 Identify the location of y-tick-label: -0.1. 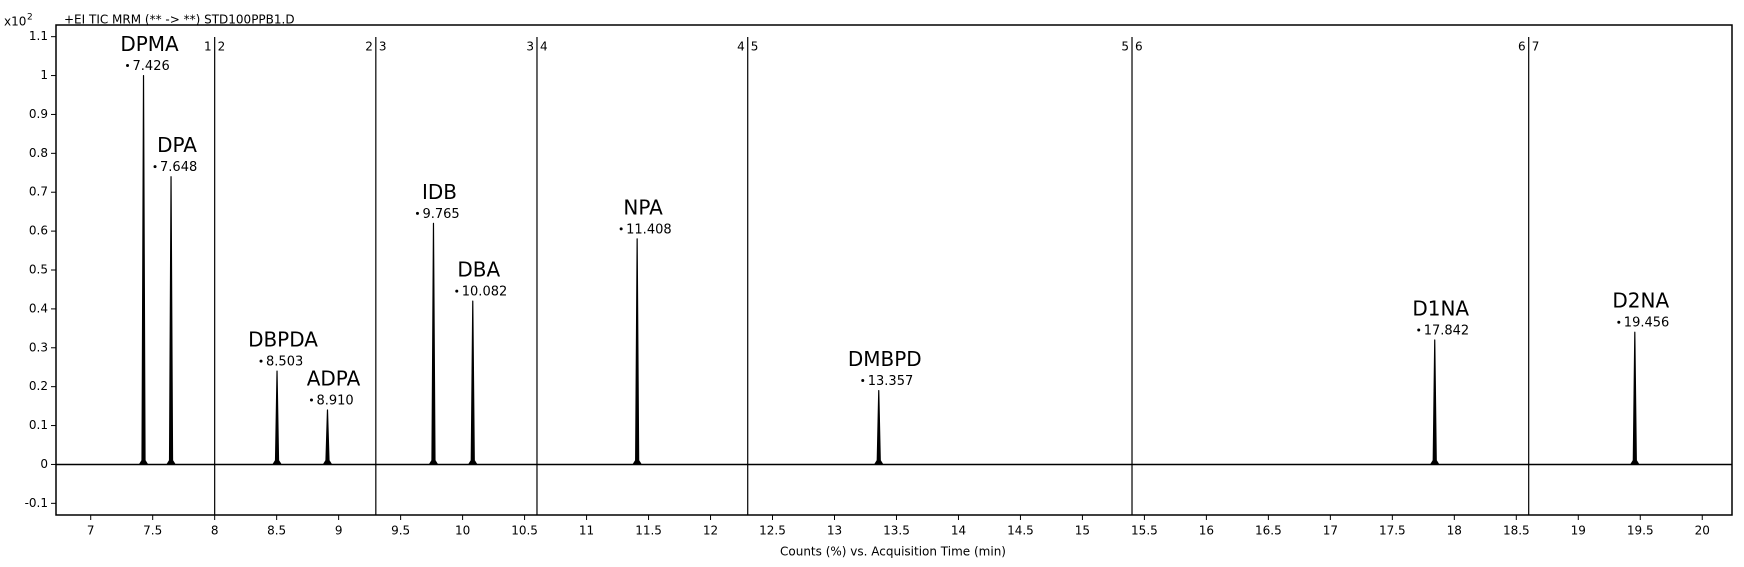
(36, 503).